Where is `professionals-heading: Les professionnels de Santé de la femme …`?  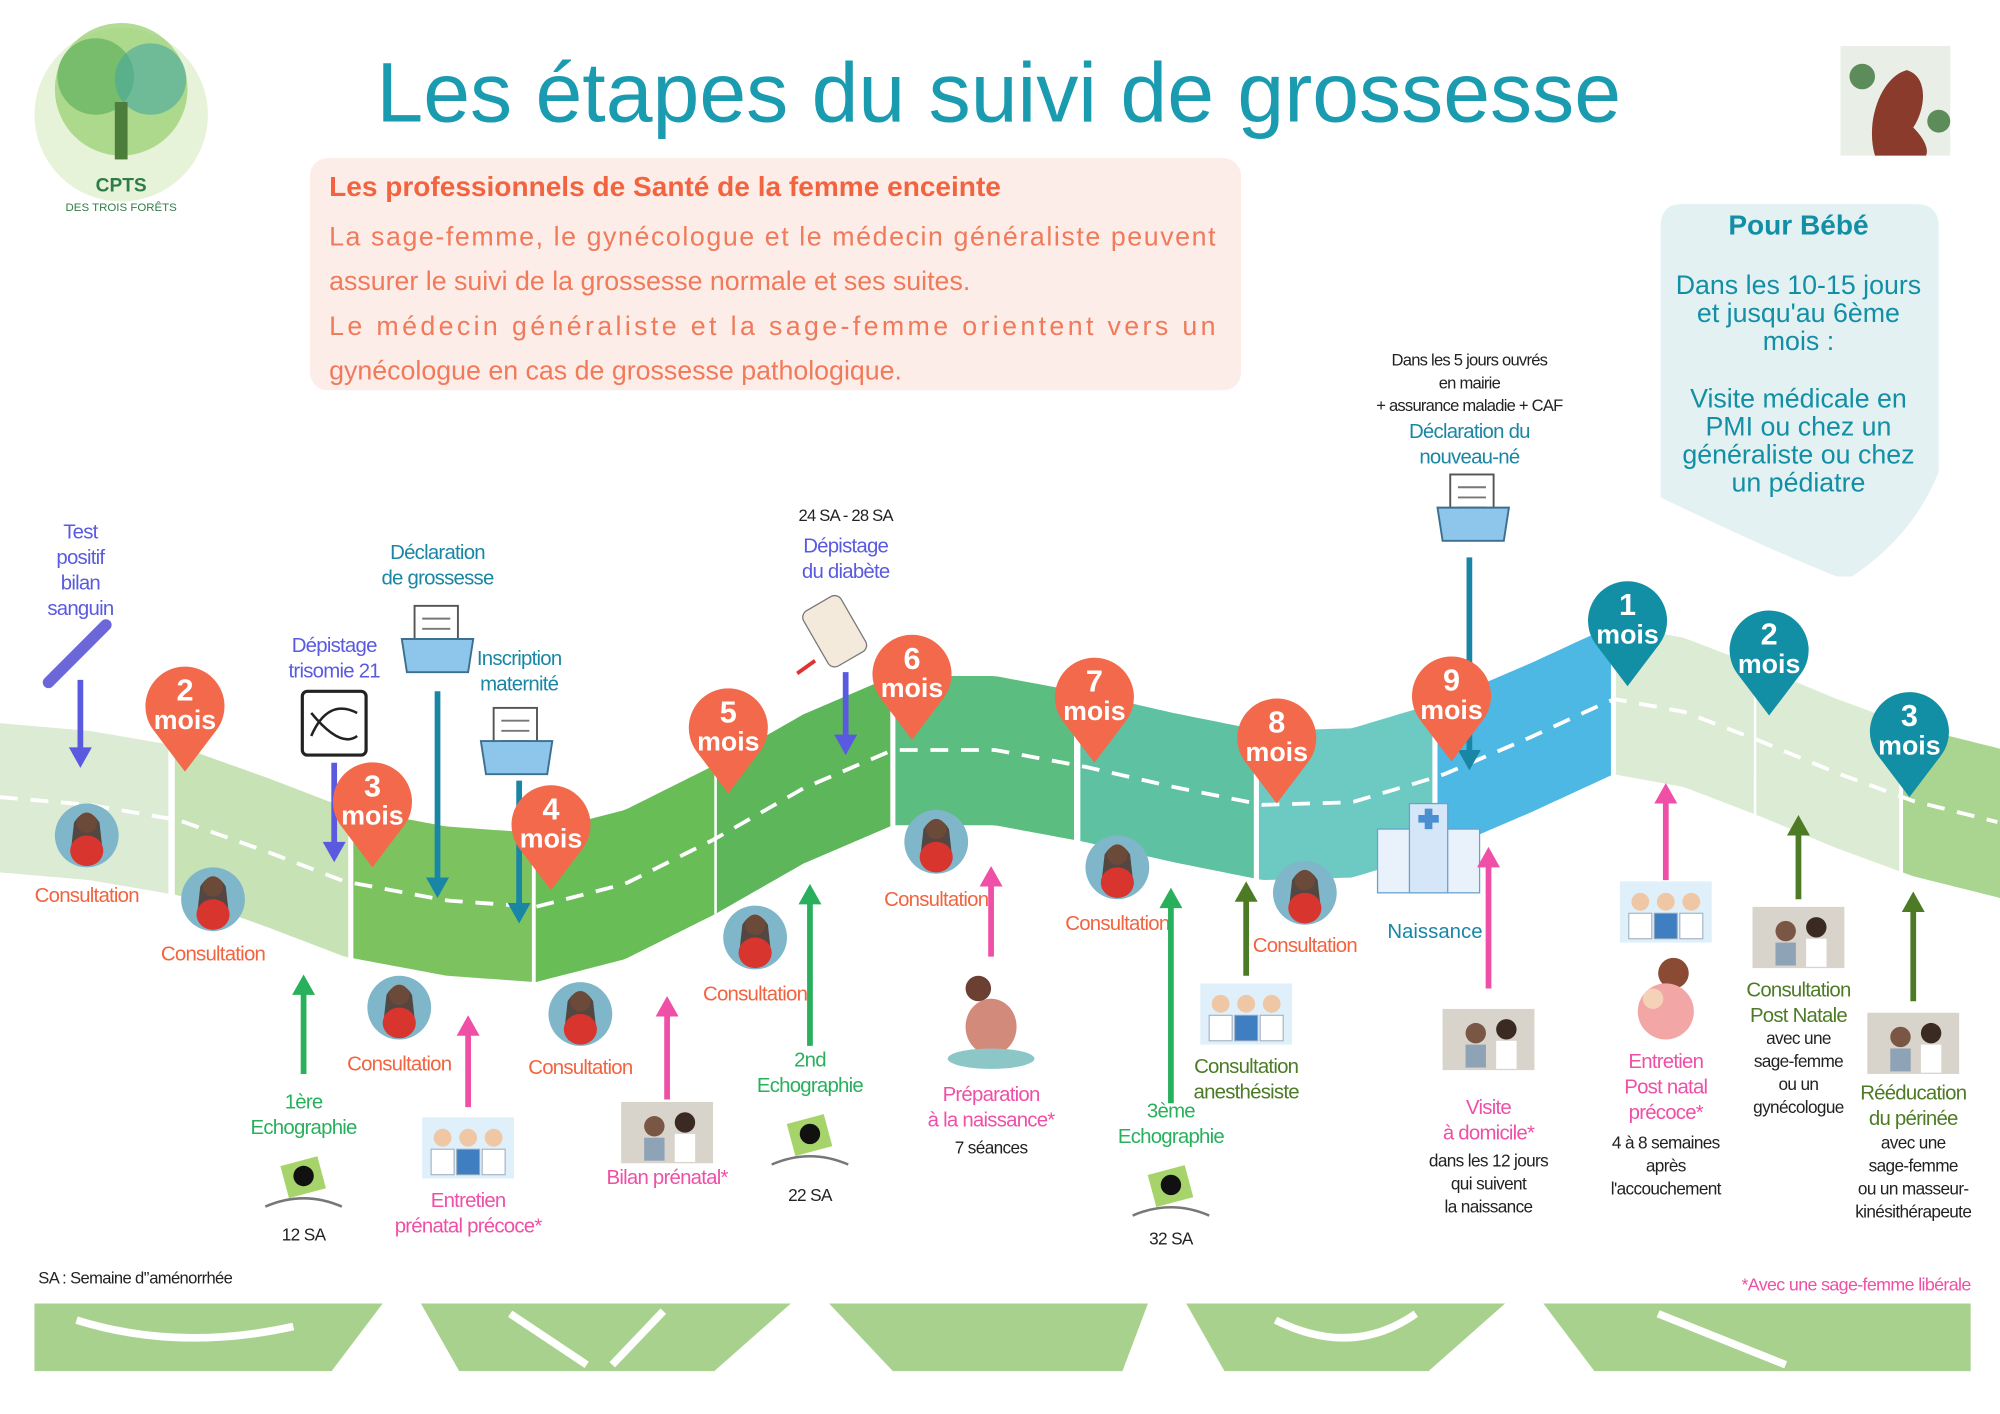 professionals-heading: Les professionnels de Santé de la femme … is located at coordinates (665, 186).